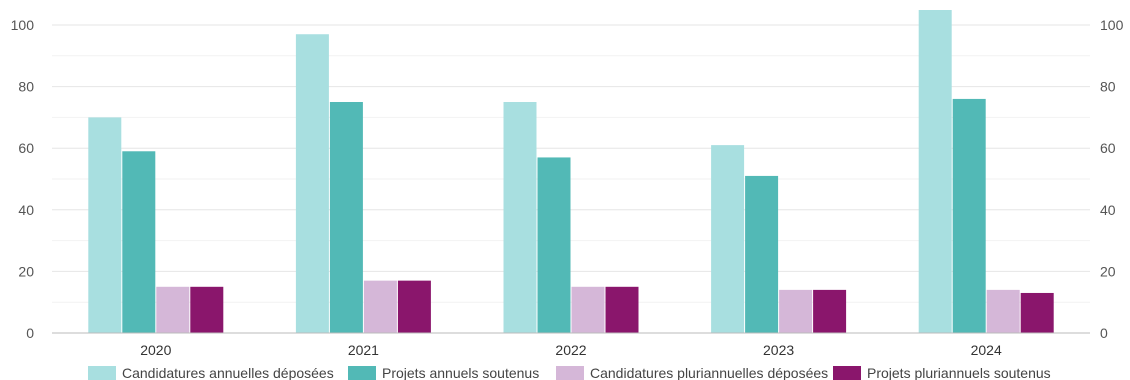 Image resolution: width=1130 pixels, height=380 pixels. Describe the element at coordinates (1112, 25) in the screenshot. I see `y-tick-label-right: 100` at that location.